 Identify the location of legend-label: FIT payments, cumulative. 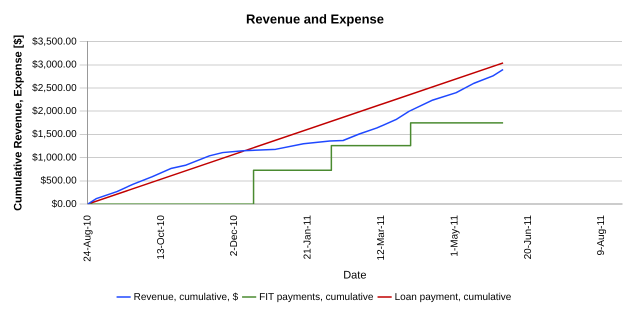
(316, 297).